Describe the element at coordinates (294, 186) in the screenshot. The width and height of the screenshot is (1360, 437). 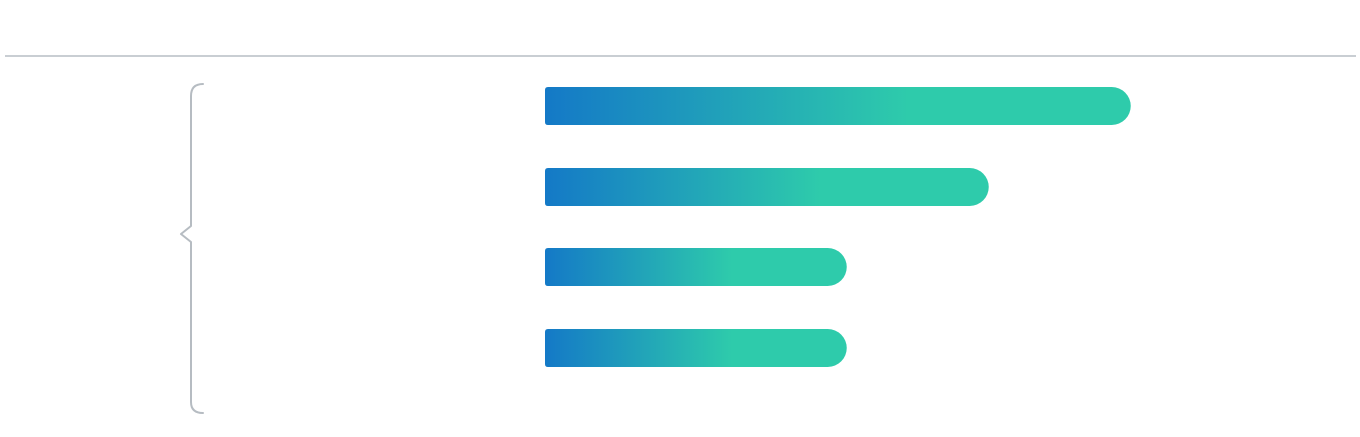
I see `indication-label-1: Meibomian gland dysfunction (MGD)` at that location.